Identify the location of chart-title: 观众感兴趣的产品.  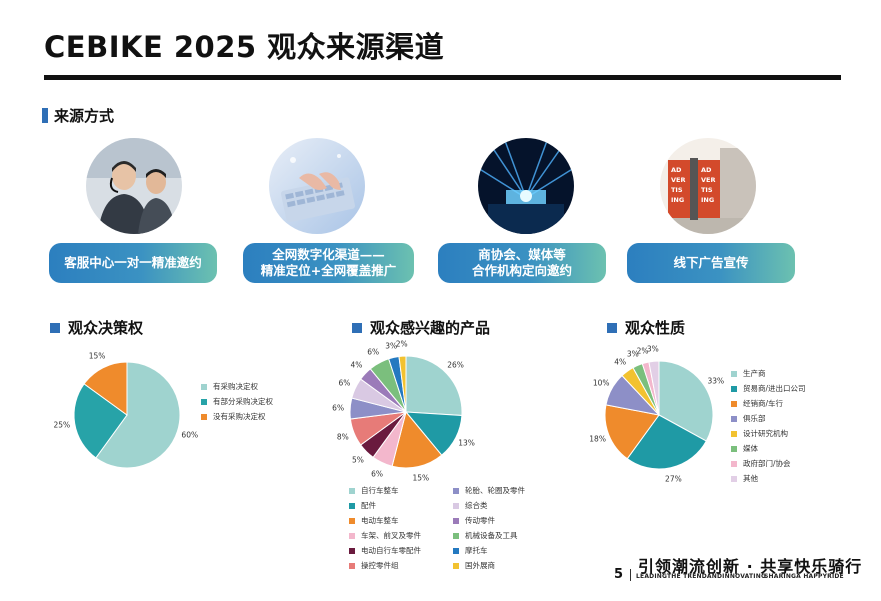
(430, 328).